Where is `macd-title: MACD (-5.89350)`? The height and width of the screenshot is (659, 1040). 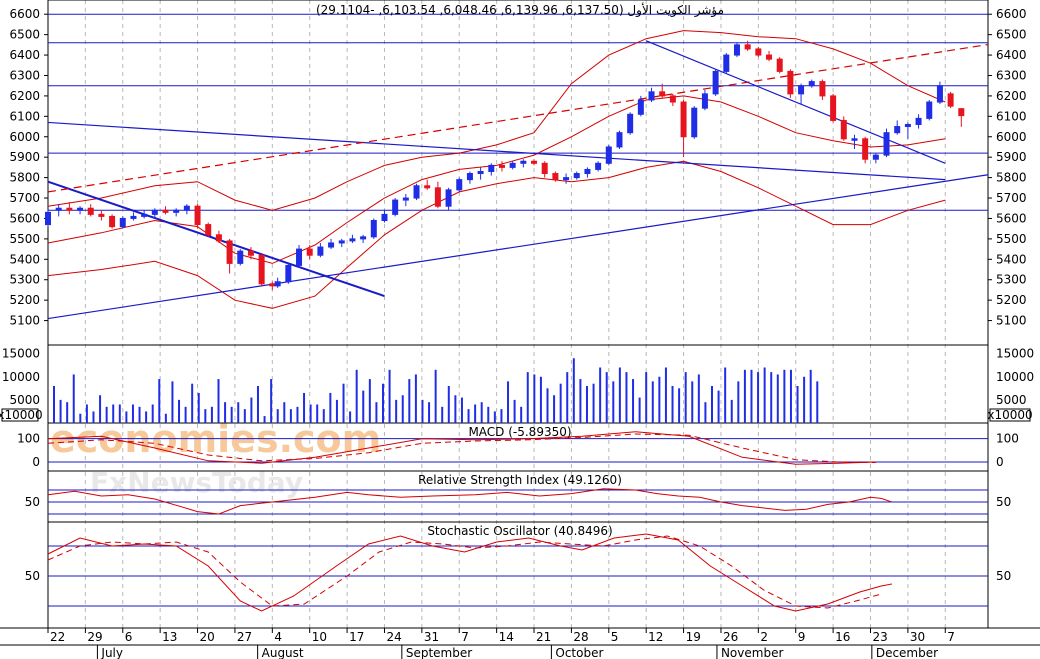 macd-title: MACD (-5.89350) is located at coordinates (519, 432).